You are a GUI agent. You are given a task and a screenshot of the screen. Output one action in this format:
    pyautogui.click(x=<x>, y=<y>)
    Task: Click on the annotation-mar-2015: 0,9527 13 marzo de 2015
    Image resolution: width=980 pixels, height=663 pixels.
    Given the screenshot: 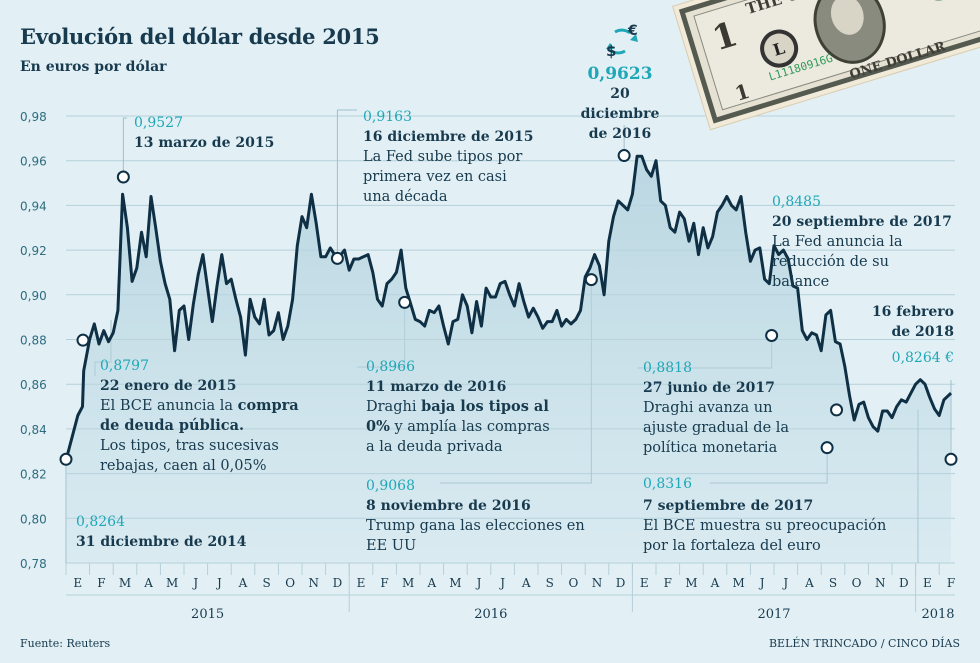 What is the action you would take?
    pyautogui.click(x=204, y=133)
    